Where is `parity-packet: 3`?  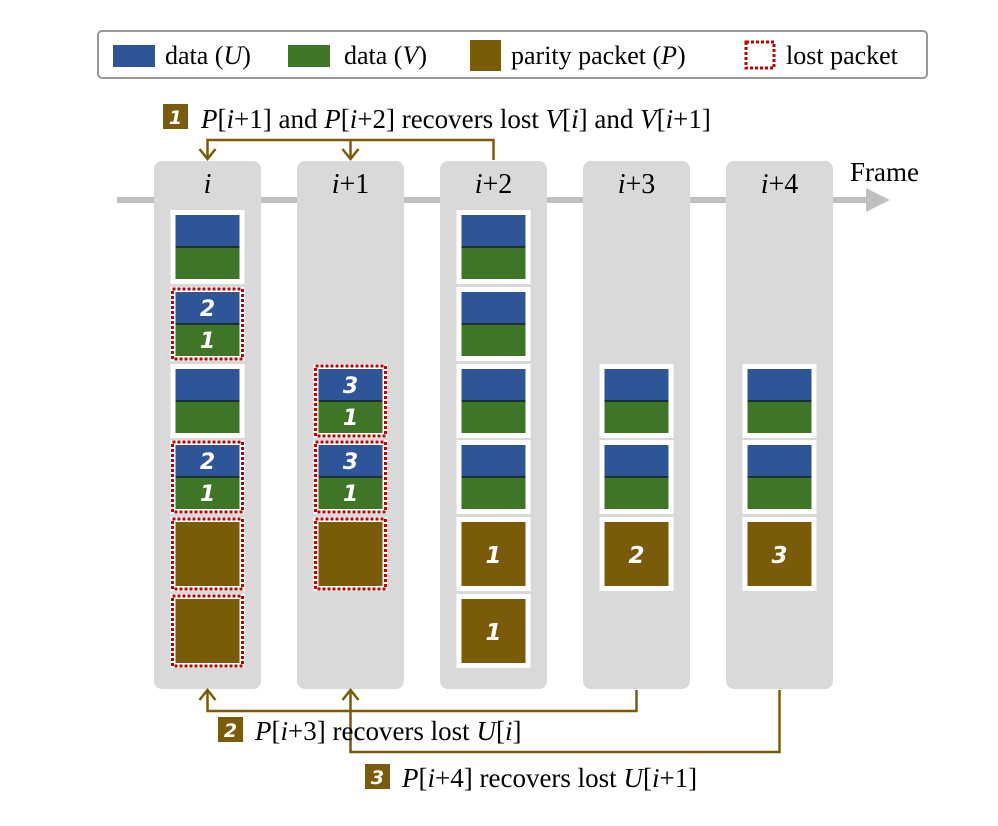 parity-packet: 3 is located at coordinates (779, 554).